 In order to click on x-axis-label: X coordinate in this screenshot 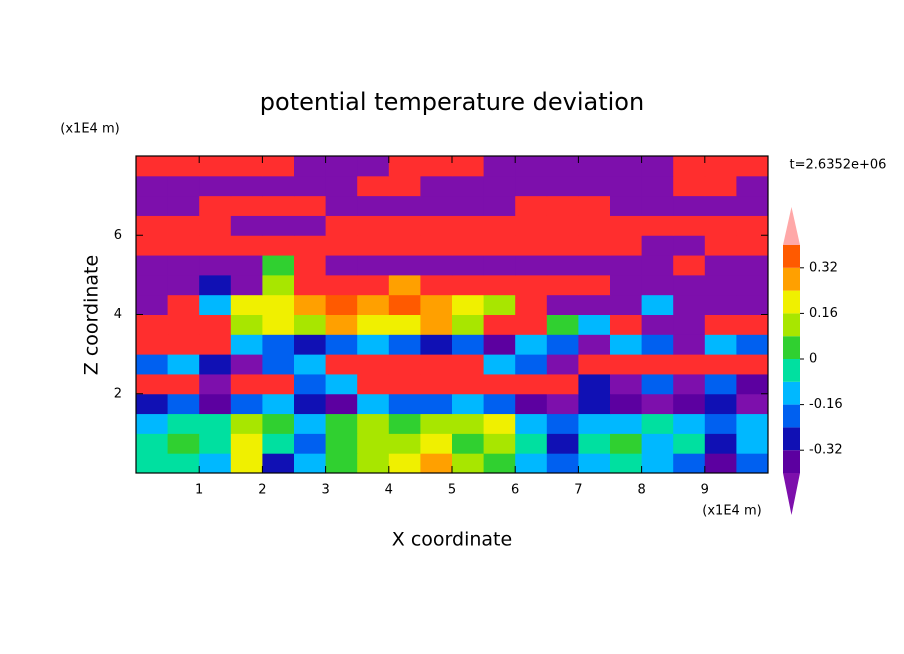, I will do `click(452, 540)`.